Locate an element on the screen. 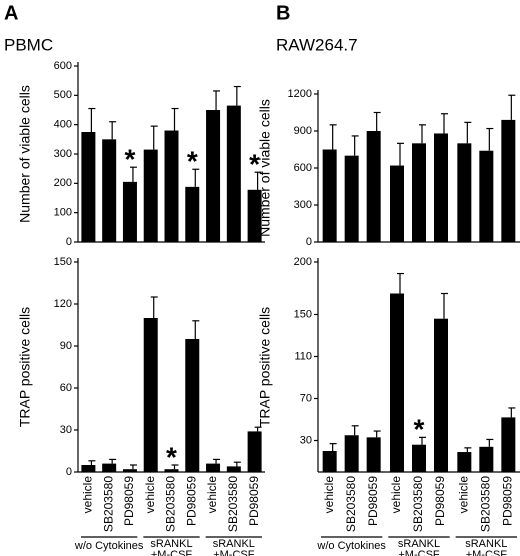 The width and height of the screenshot is (520, 556). y-tick-label: 90 is located at coordinates (66, 346).